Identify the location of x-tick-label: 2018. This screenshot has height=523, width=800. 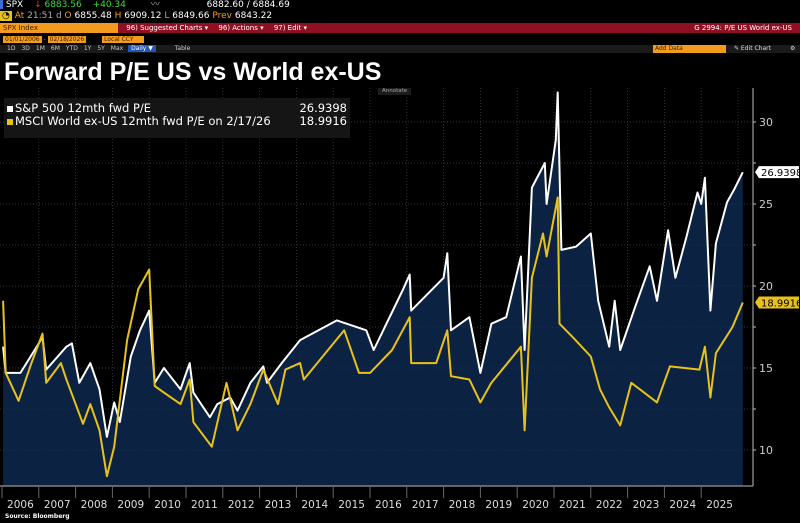
(462, 505).